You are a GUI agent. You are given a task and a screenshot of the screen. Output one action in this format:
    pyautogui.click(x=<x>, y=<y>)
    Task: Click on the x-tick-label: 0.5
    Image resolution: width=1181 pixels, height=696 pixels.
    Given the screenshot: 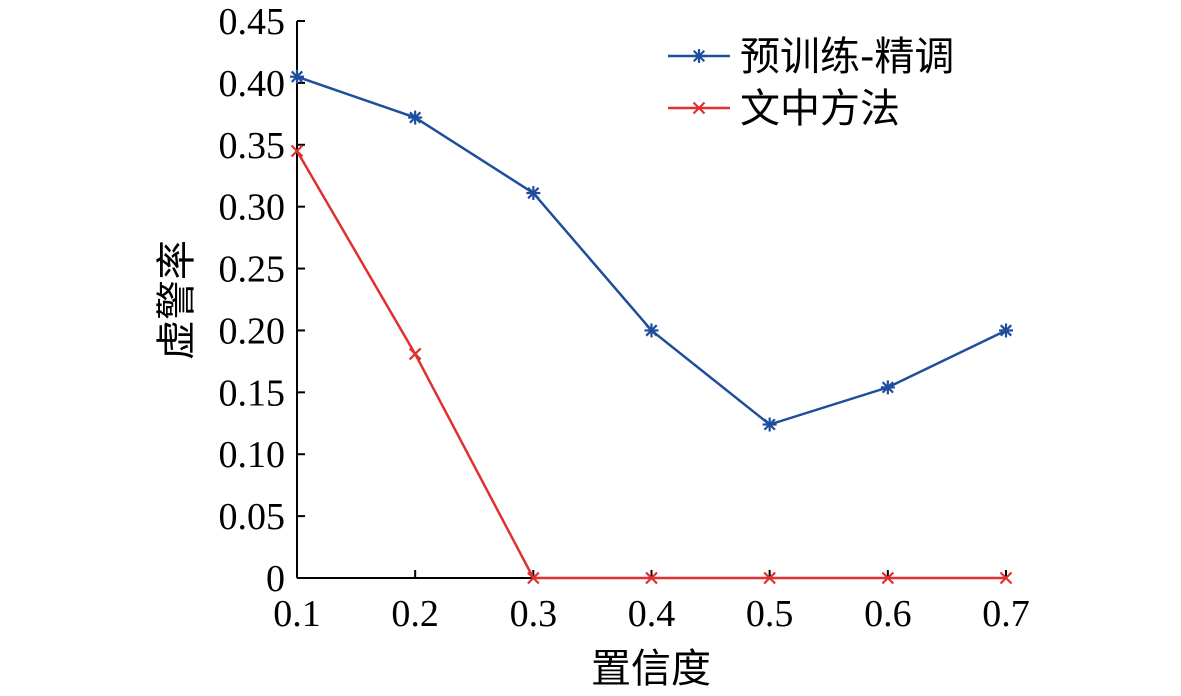 What is the action you would take?
    pyautogui.click(x=770, y=614)
    